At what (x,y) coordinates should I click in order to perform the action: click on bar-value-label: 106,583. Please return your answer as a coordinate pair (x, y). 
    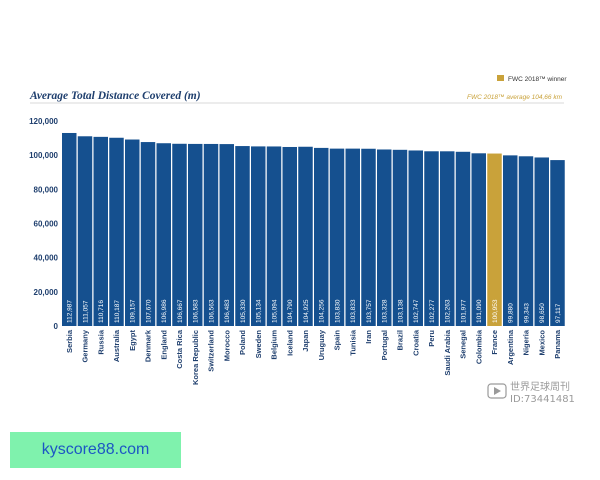
    Looking at the image, I should click on (196, 311).